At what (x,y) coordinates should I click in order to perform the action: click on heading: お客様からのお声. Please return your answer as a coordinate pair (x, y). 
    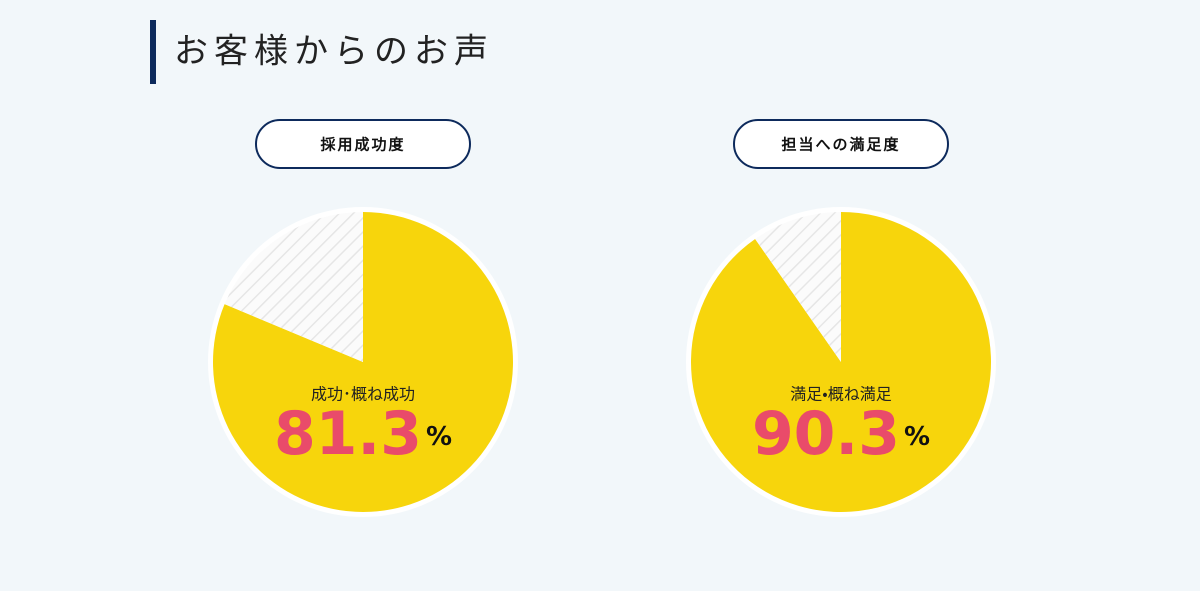
    Looking at the image, I should click on (334, 52).